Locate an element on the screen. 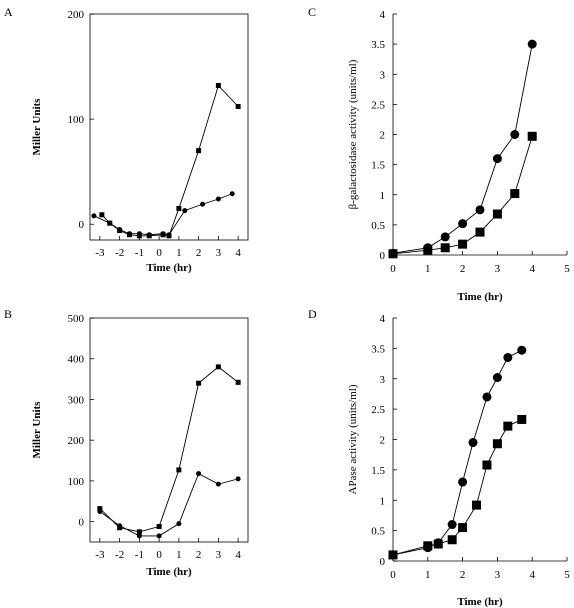  x-tick-label: 1 is located at coordinates (179, 253).